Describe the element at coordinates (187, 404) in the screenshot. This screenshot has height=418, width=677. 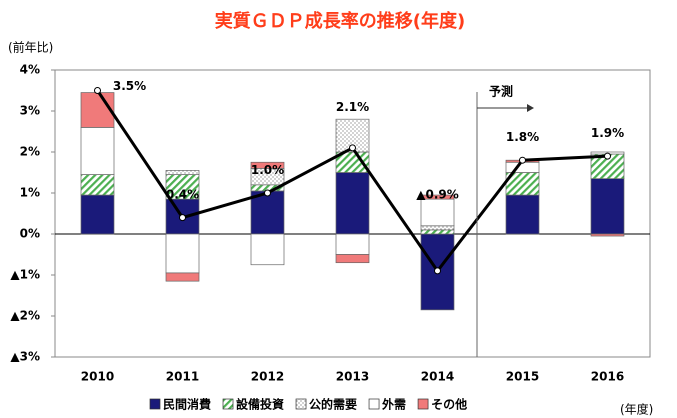
I see `legend-label: 民間消費` at that location.